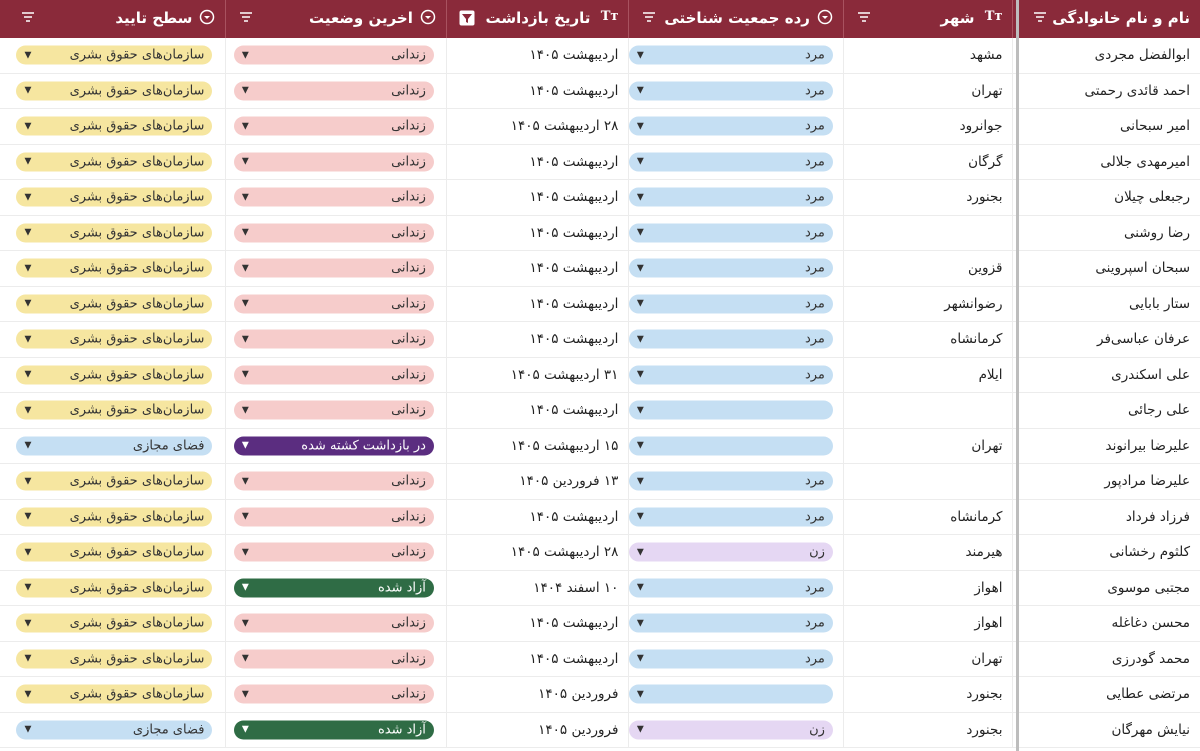 The width and height of the screenshot is (1200, 751). Describe the element at coordinates (649, 17) in the screenshot. I see `filter-lines-icon` at that location.